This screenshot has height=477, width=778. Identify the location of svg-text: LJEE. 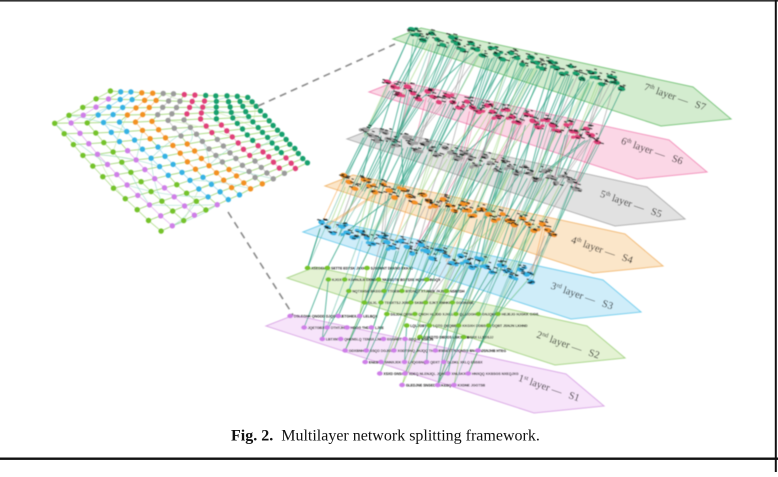
(379, 328).